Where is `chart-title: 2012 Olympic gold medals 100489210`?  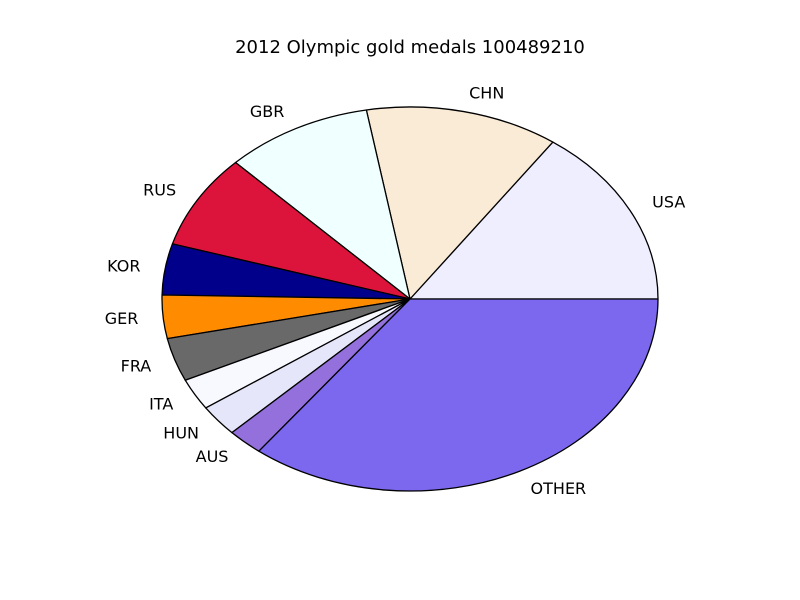 chart-title: 2012 Olympic gold medals 100489210 is located at coordinates (410, 47).